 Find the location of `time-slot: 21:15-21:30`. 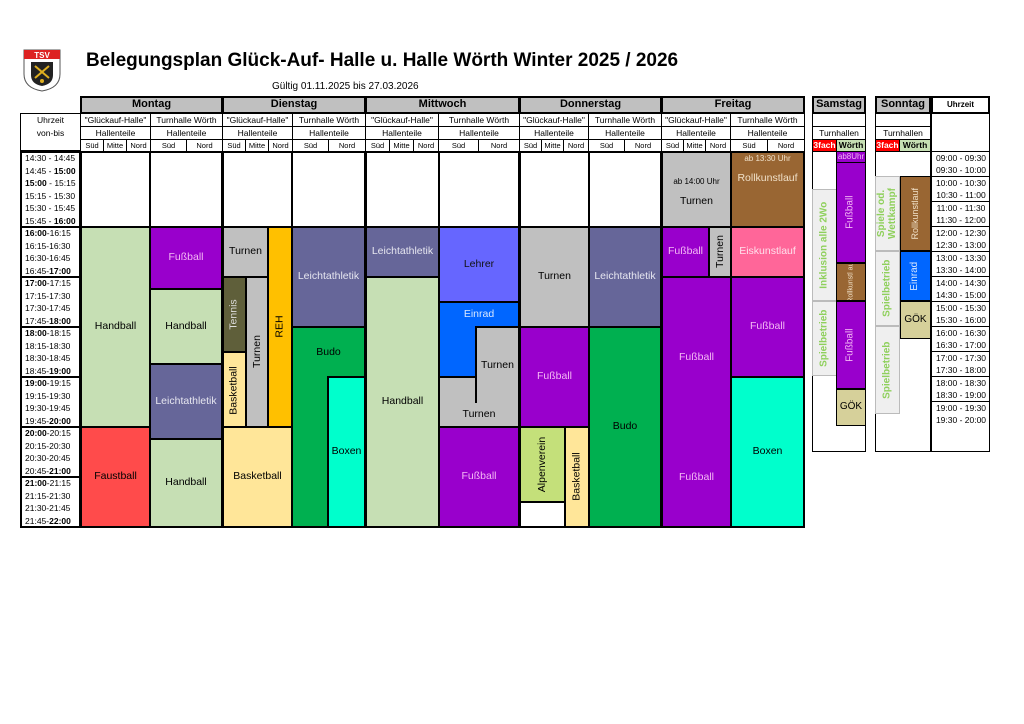

time-slot: 21:15-21:30 is located at coordinates (48, 495).